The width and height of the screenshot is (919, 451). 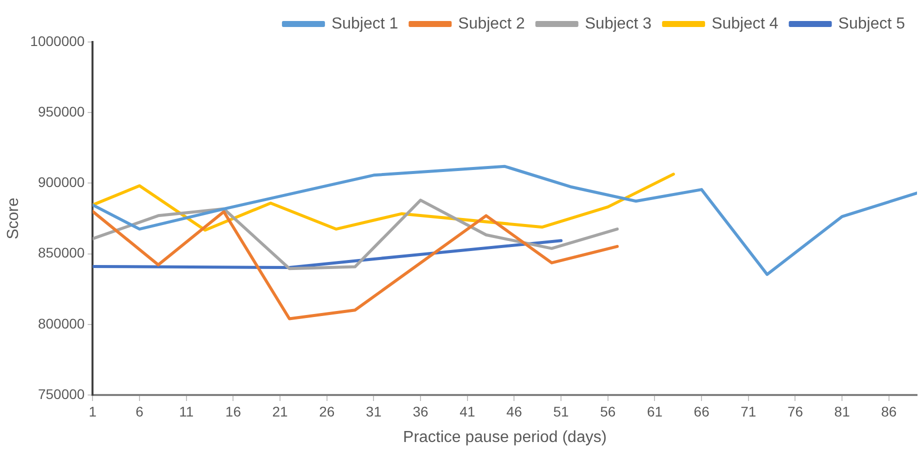 I want to click on x-tick-label: 76, so click(x=795, y=411).